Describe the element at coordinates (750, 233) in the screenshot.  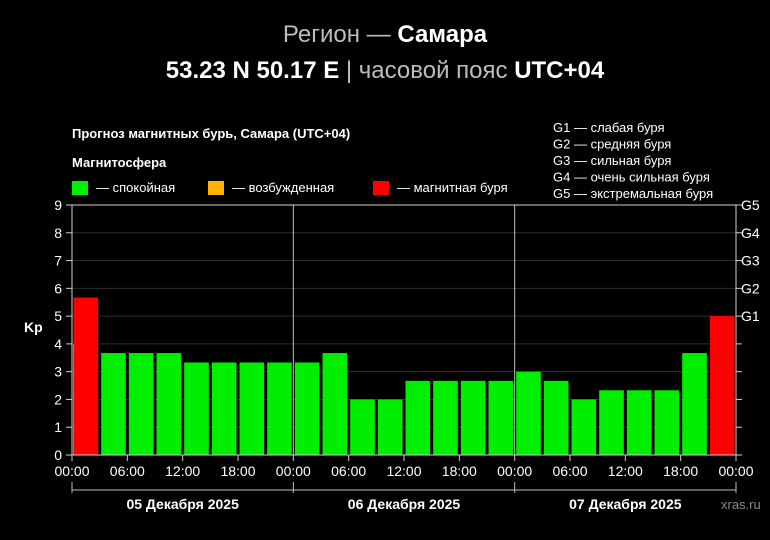
I see `g-tick-label: G4` at that location.